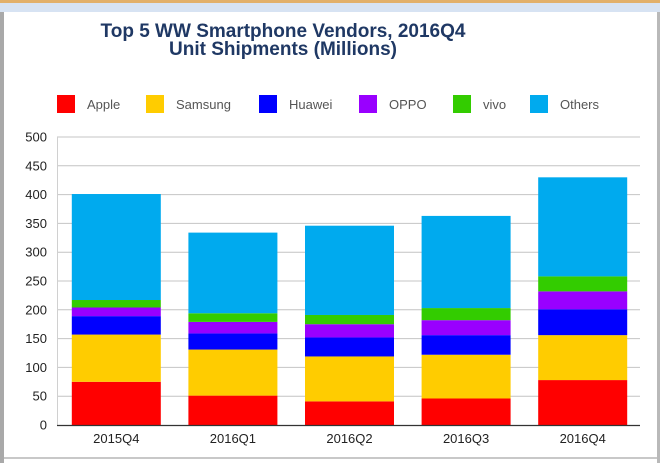  Describe the element at coordinates (583, 438) in the screenshot. I see `x-tick-label: 2016Q4` at that location.